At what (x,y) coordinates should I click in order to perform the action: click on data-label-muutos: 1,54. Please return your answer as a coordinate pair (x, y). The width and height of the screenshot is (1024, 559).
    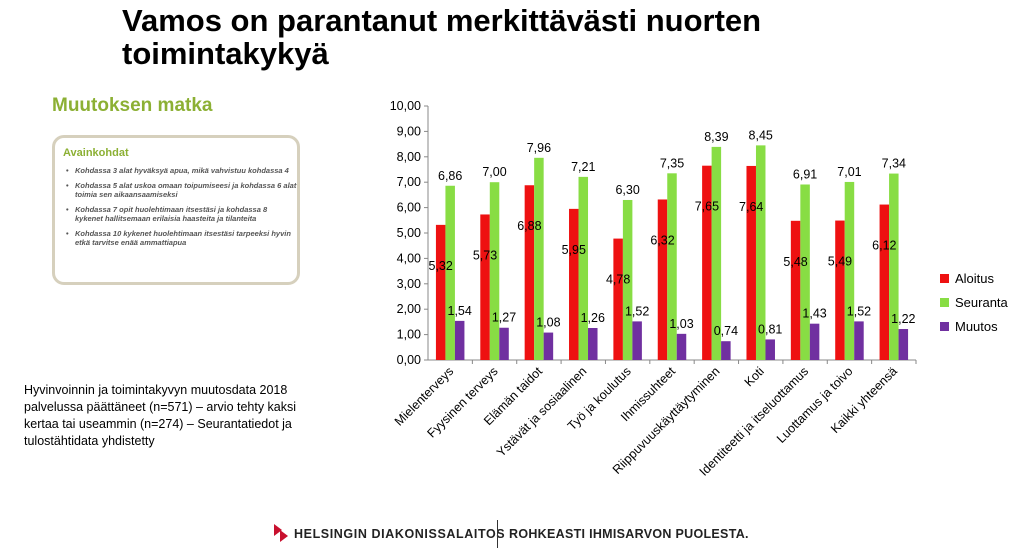
    Looking at the image, I should click on (460, 311).